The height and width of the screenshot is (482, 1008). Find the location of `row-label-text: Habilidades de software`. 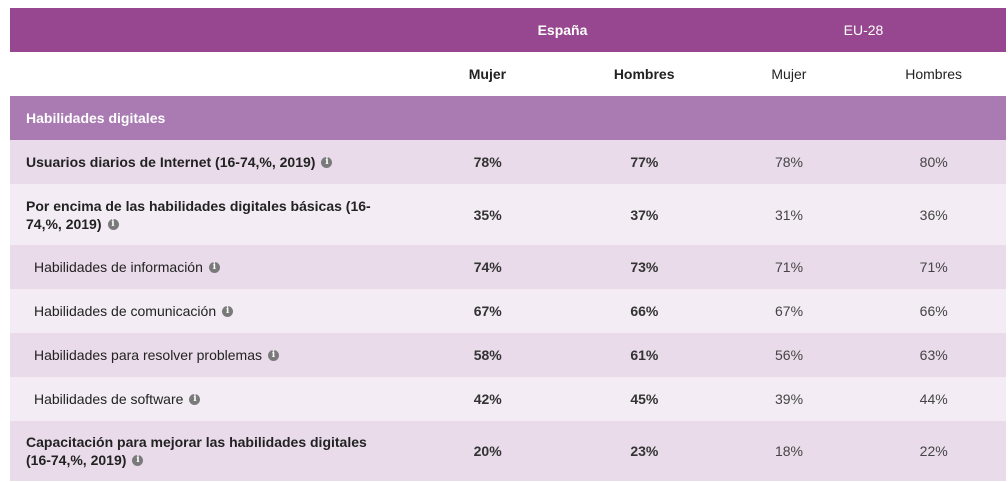

row-label-text: Habilidades de software is located at coordinates (109, 399).